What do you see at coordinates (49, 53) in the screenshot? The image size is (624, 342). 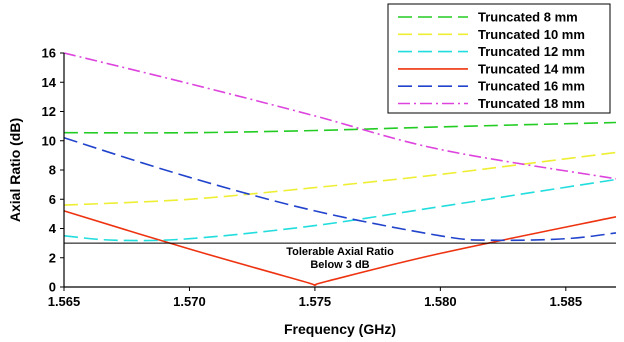 I see `y-tick-label: 16` at bounding box center [49, 53].